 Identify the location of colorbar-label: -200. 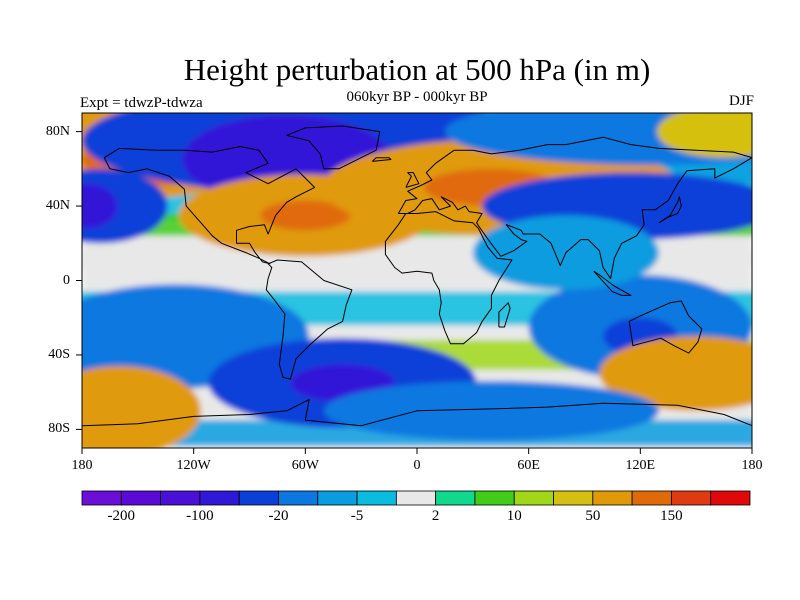
(121, 516).